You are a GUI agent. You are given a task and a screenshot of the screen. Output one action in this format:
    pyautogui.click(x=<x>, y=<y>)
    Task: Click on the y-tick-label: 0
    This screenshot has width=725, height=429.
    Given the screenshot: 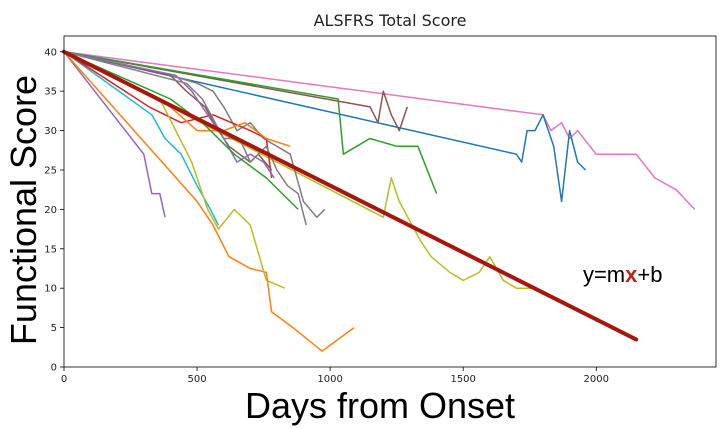 What is the action you would take?
    pyautogui.click(x=54, y=368)
    